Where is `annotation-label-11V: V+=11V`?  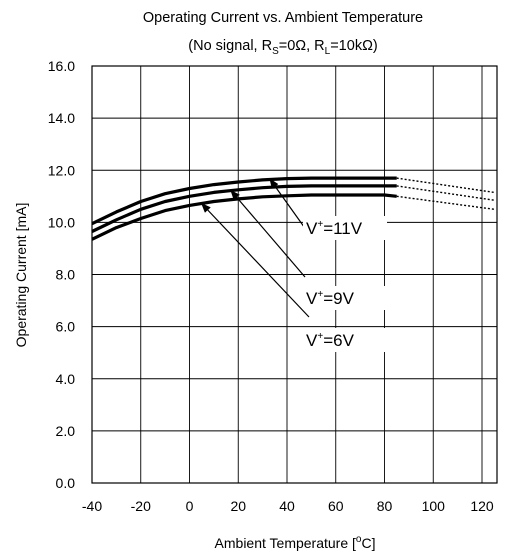 annotation-label-11V: V+=11V is located at coordinates (334, 228).